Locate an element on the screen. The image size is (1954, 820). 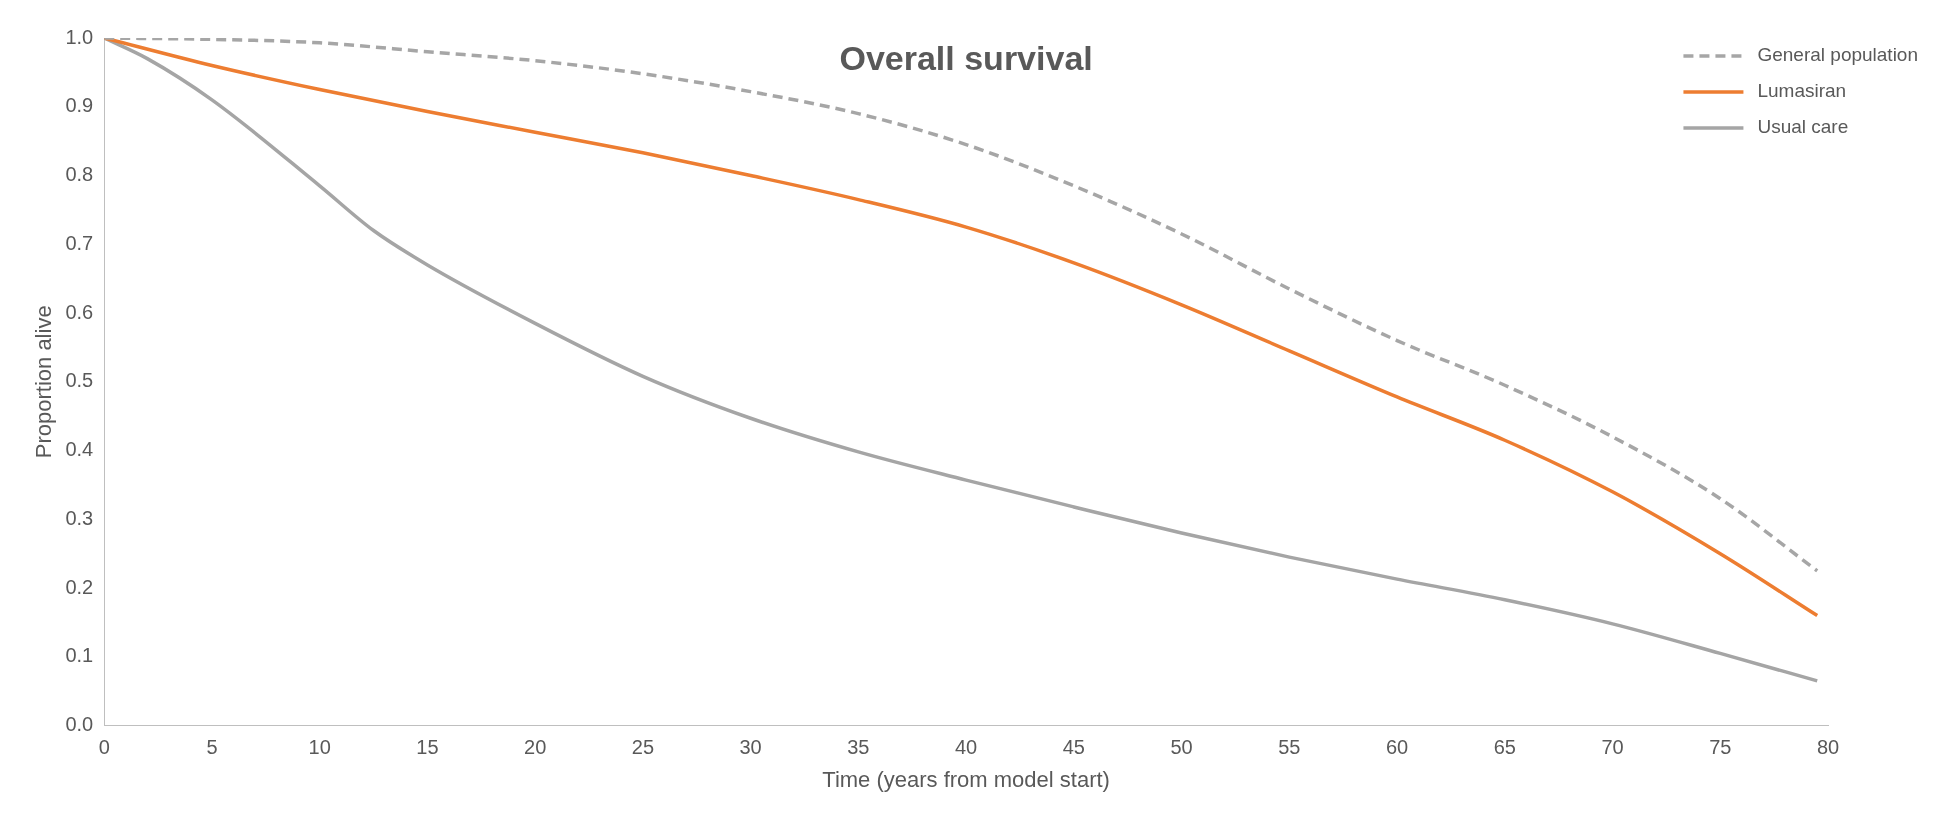
legend-label: Usual care is located at coordinates (1803, 127).